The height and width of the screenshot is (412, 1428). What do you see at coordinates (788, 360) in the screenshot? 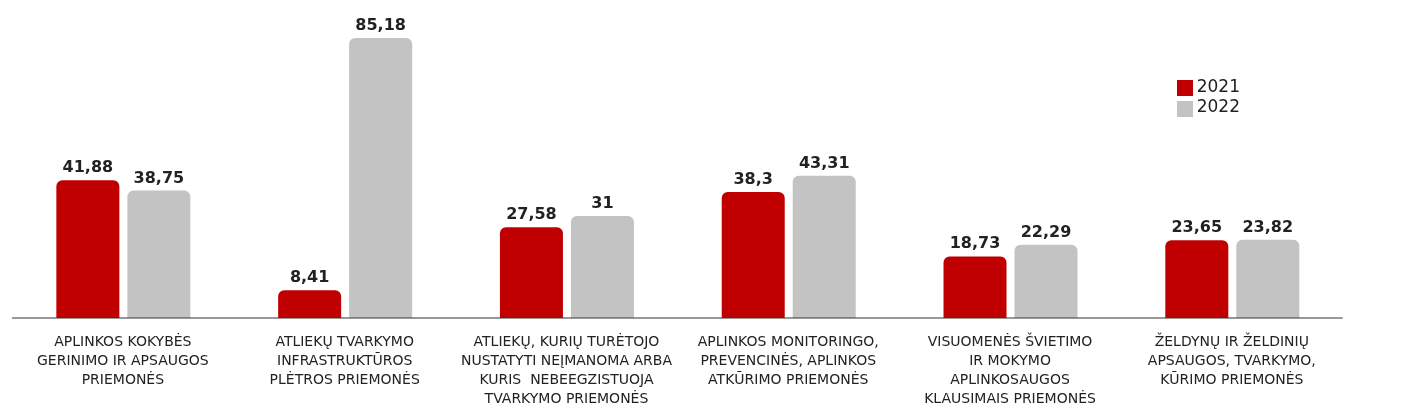
I see `x-tick-label: APLINKOS MONITORINGO, PREVENCINĖS, APLINKOS ATKŪRIMO PRIEMONĖS` at bounding box center [788, 360].